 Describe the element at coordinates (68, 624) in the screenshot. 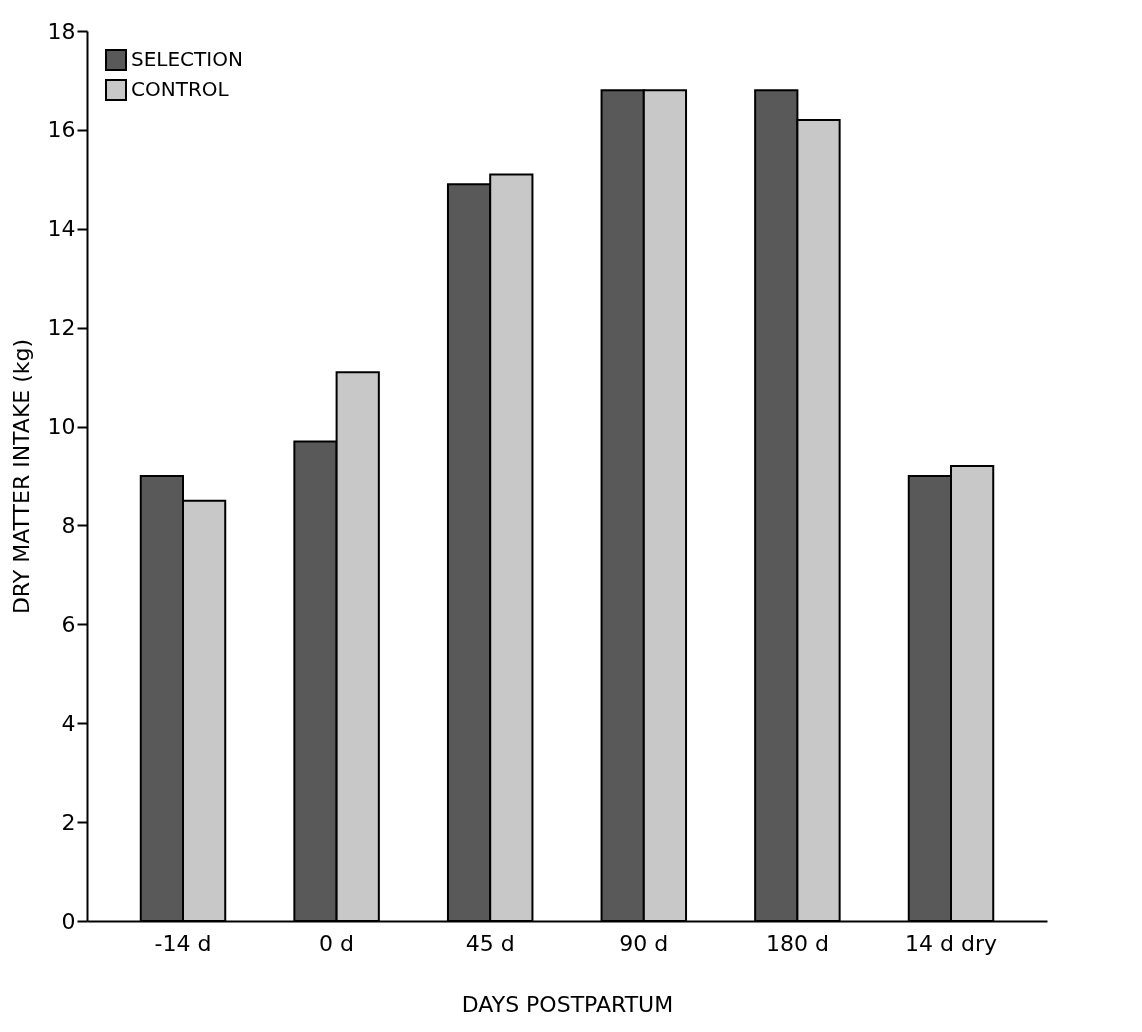

I see `y-tick-label: 6` at that location.